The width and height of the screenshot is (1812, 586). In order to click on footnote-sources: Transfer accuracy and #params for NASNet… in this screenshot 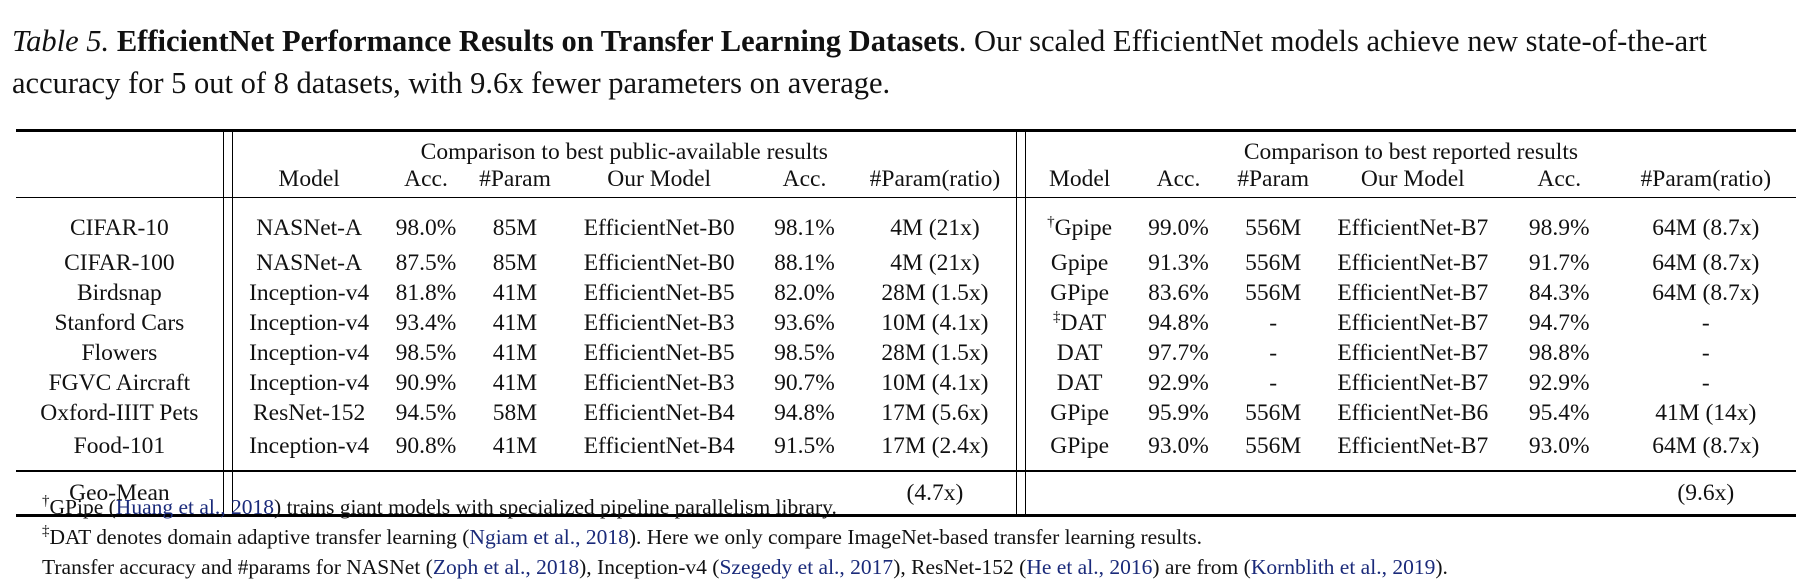, I will do `click(745, 567)`.